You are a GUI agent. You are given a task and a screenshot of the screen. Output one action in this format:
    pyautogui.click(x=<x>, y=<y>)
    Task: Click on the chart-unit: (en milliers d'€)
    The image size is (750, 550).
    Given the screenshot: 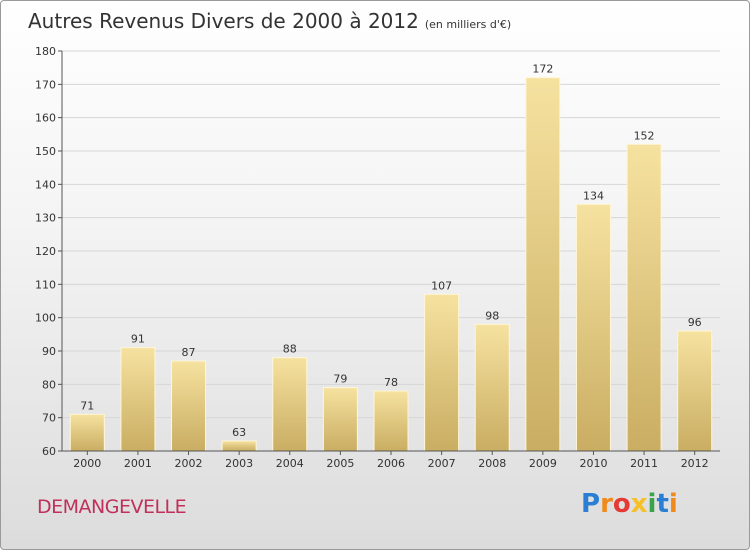 What is the action you would take?
    pyautogui.click(x=468, y=24)
    